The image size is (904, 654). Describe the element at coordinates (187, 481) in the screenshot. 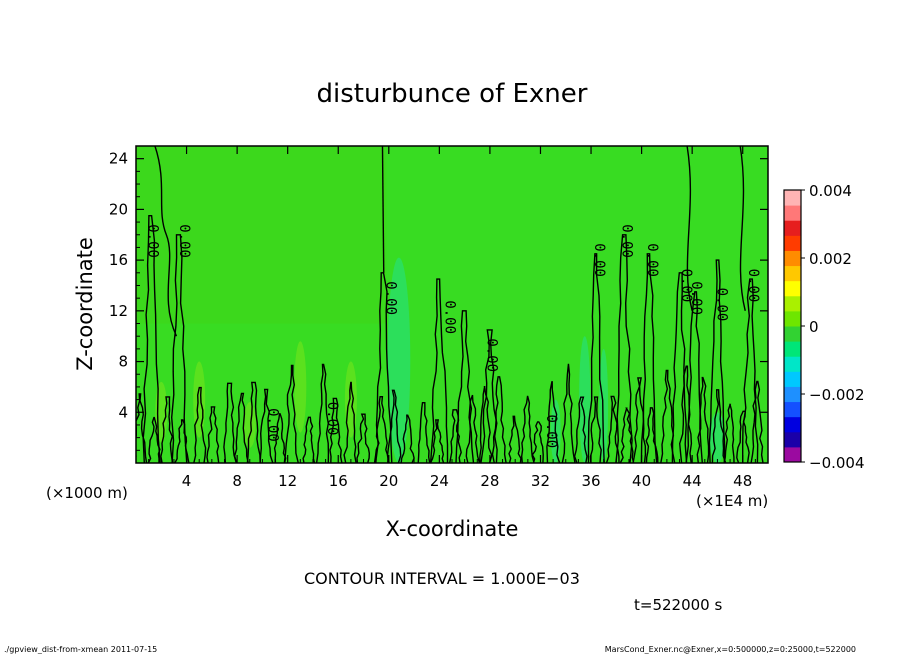

I see `x-tick-label-0: 4` at that location.